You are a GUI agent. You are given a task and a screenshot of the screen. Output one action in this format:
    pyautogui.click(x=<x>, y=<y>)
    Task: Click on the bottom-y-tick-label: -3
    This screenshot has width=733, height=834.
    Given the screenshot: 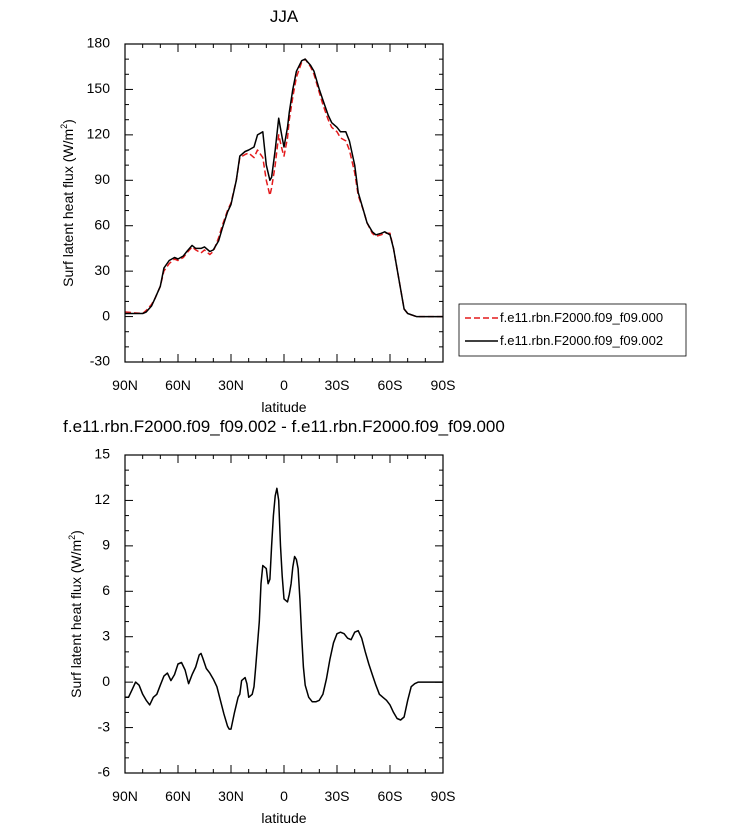 What is the action you would take?
    pyautogui.click(x=104, y=726)
    